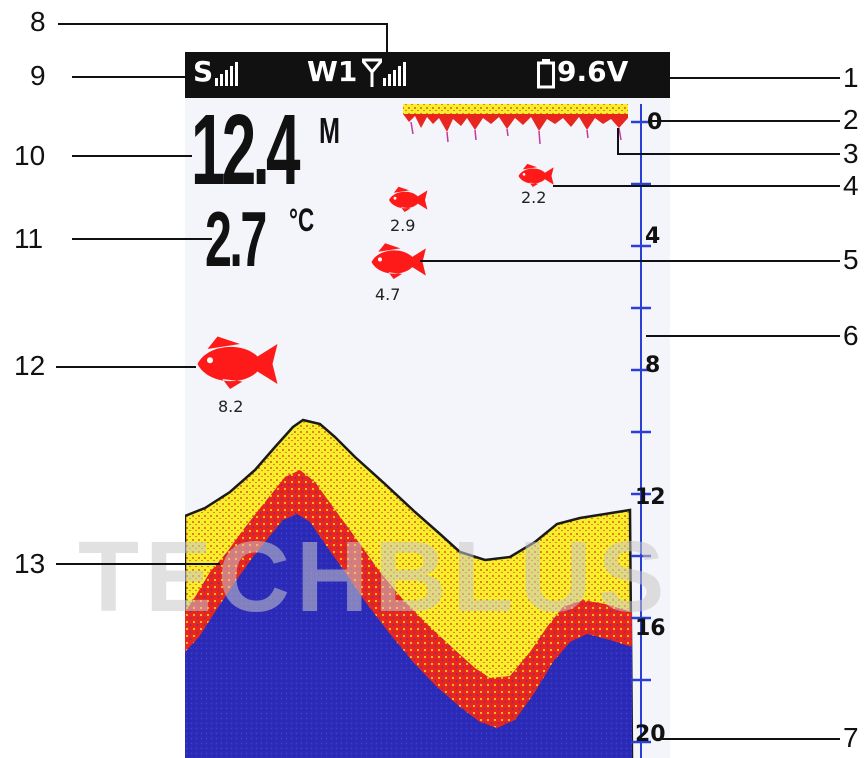 The width and height of the screenshot is (865, 758). What do you see at coordinates (546, 74) in the screenshot?
I see `battery-icon` at bounding box center [546, 74].